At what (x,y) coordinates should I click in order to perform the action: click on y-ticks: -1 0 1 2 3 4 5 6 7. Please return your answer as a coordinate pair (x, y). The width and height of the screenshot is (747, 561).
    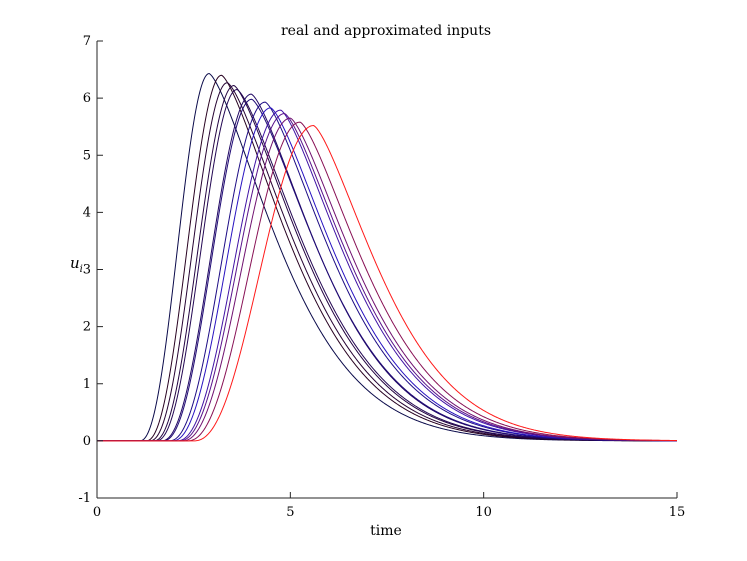
    Looking at the image, I should click on (90, 270).